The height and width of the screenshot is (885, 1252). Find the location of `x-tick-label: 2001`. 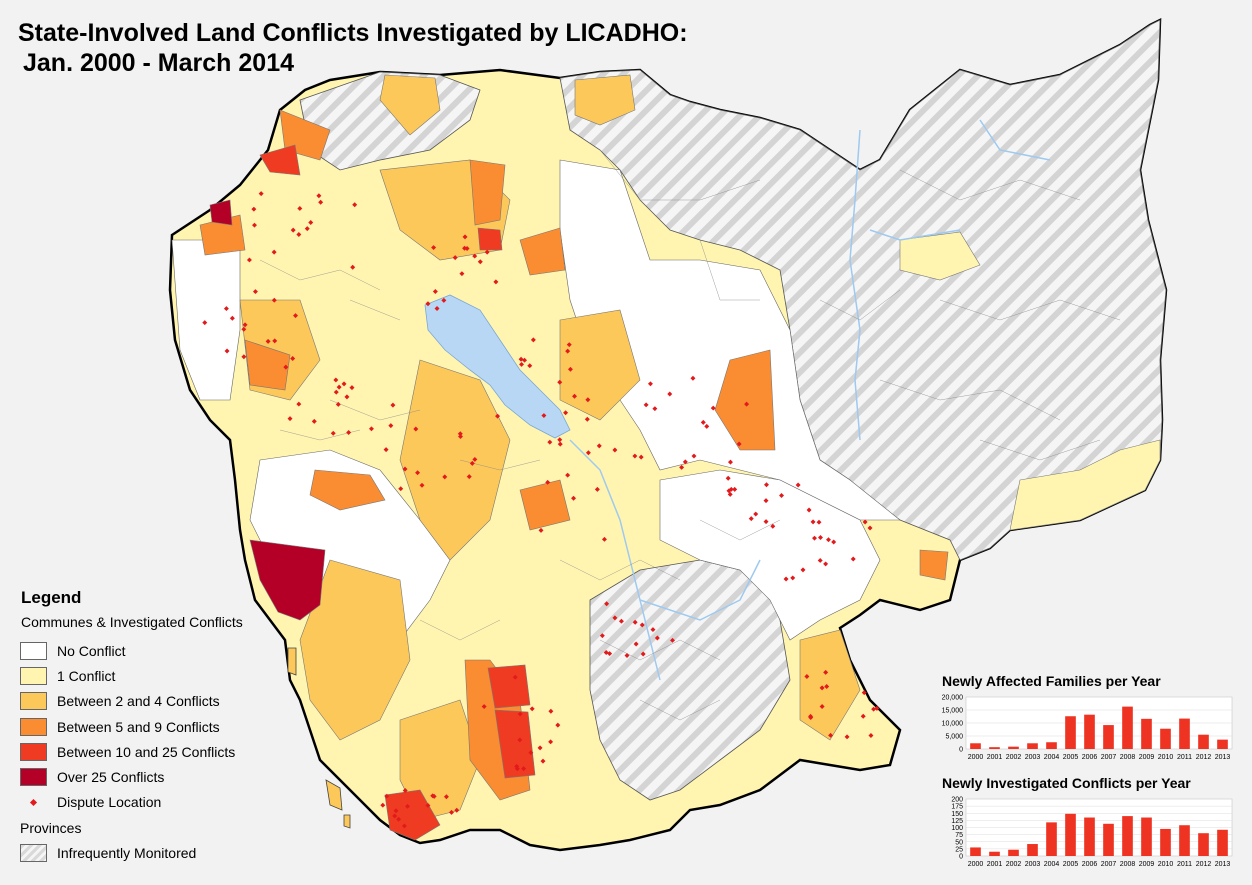

x-tick-label: 2001 is located at coordinates (995, 864).